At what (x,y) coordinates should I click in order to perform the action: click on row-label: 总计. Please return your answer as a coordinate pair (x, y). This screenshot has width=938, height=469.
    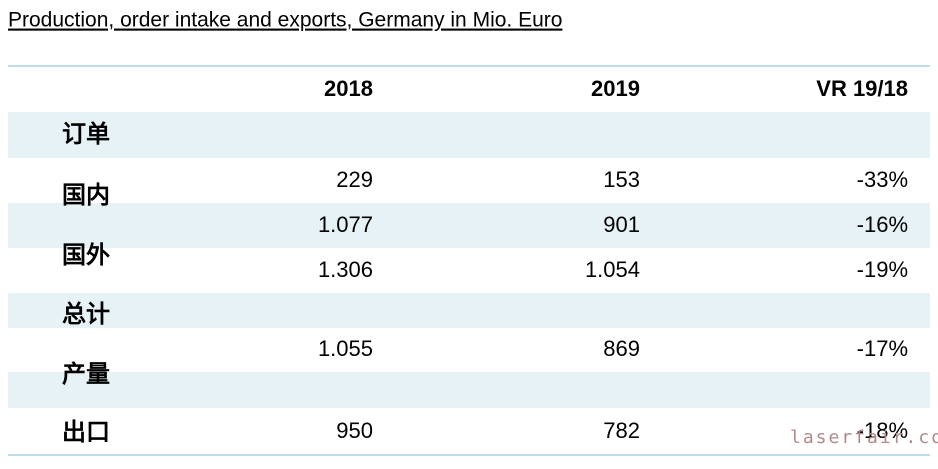
    Looking at the image, I should click on (86, 314).